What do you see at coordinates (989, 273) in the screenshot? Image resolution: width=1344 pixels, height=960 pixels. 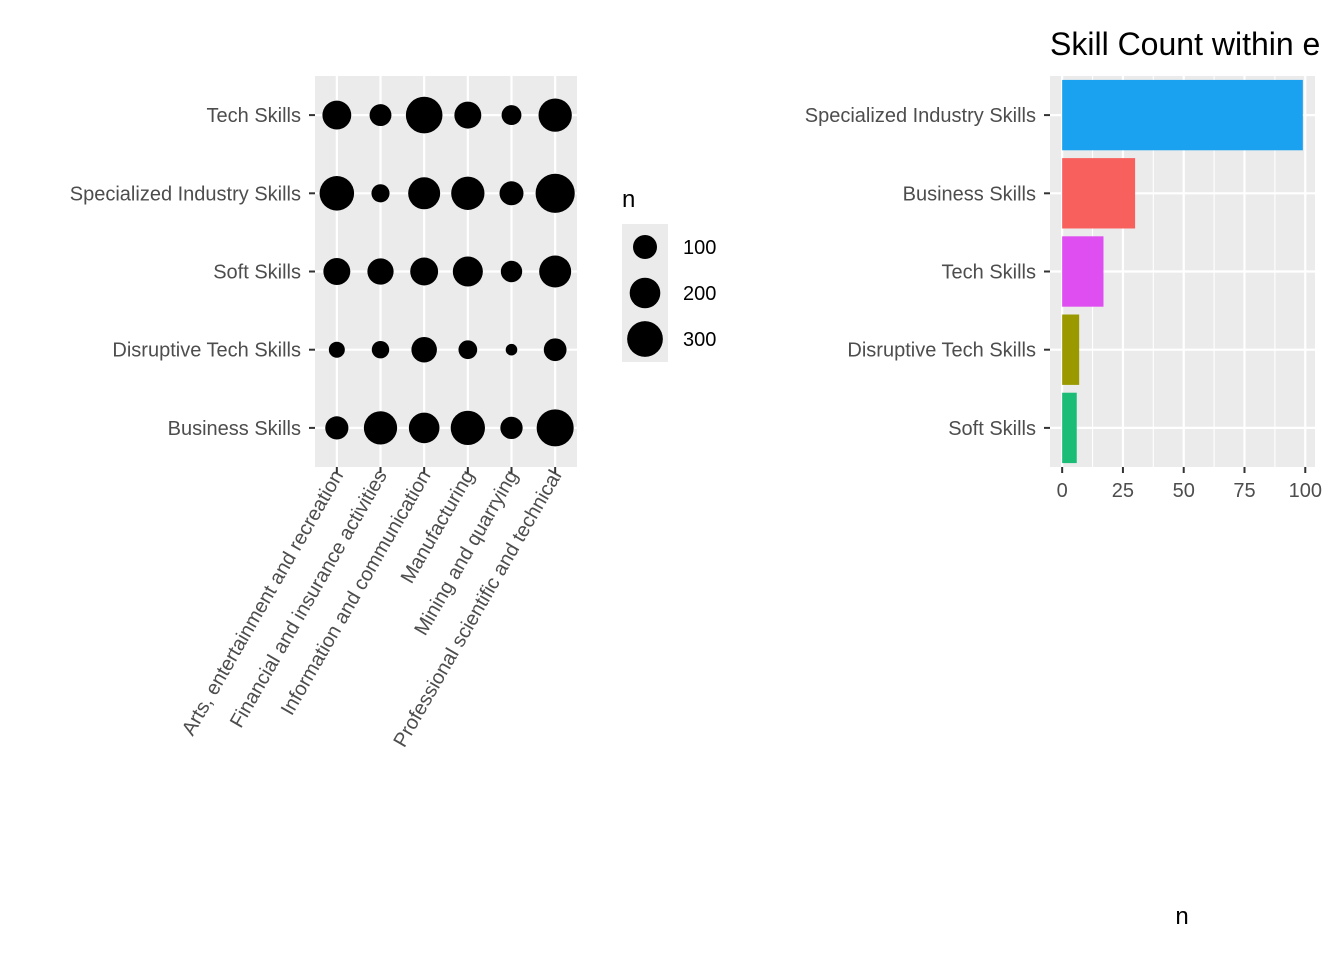 I see `bar-y-tick-label-tech-skills: Tech Skills` at bounding box center [989, 273].